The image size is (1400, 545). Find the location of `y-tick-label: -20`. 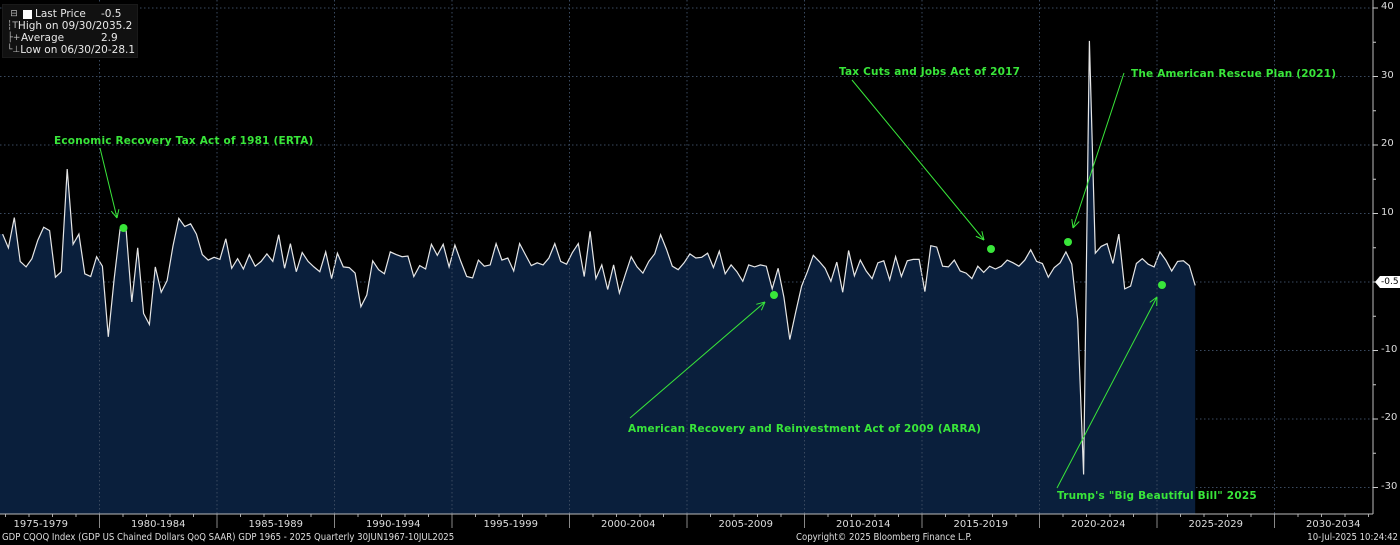

y-tick-label: -20 is located at coordinates (1389, 417).